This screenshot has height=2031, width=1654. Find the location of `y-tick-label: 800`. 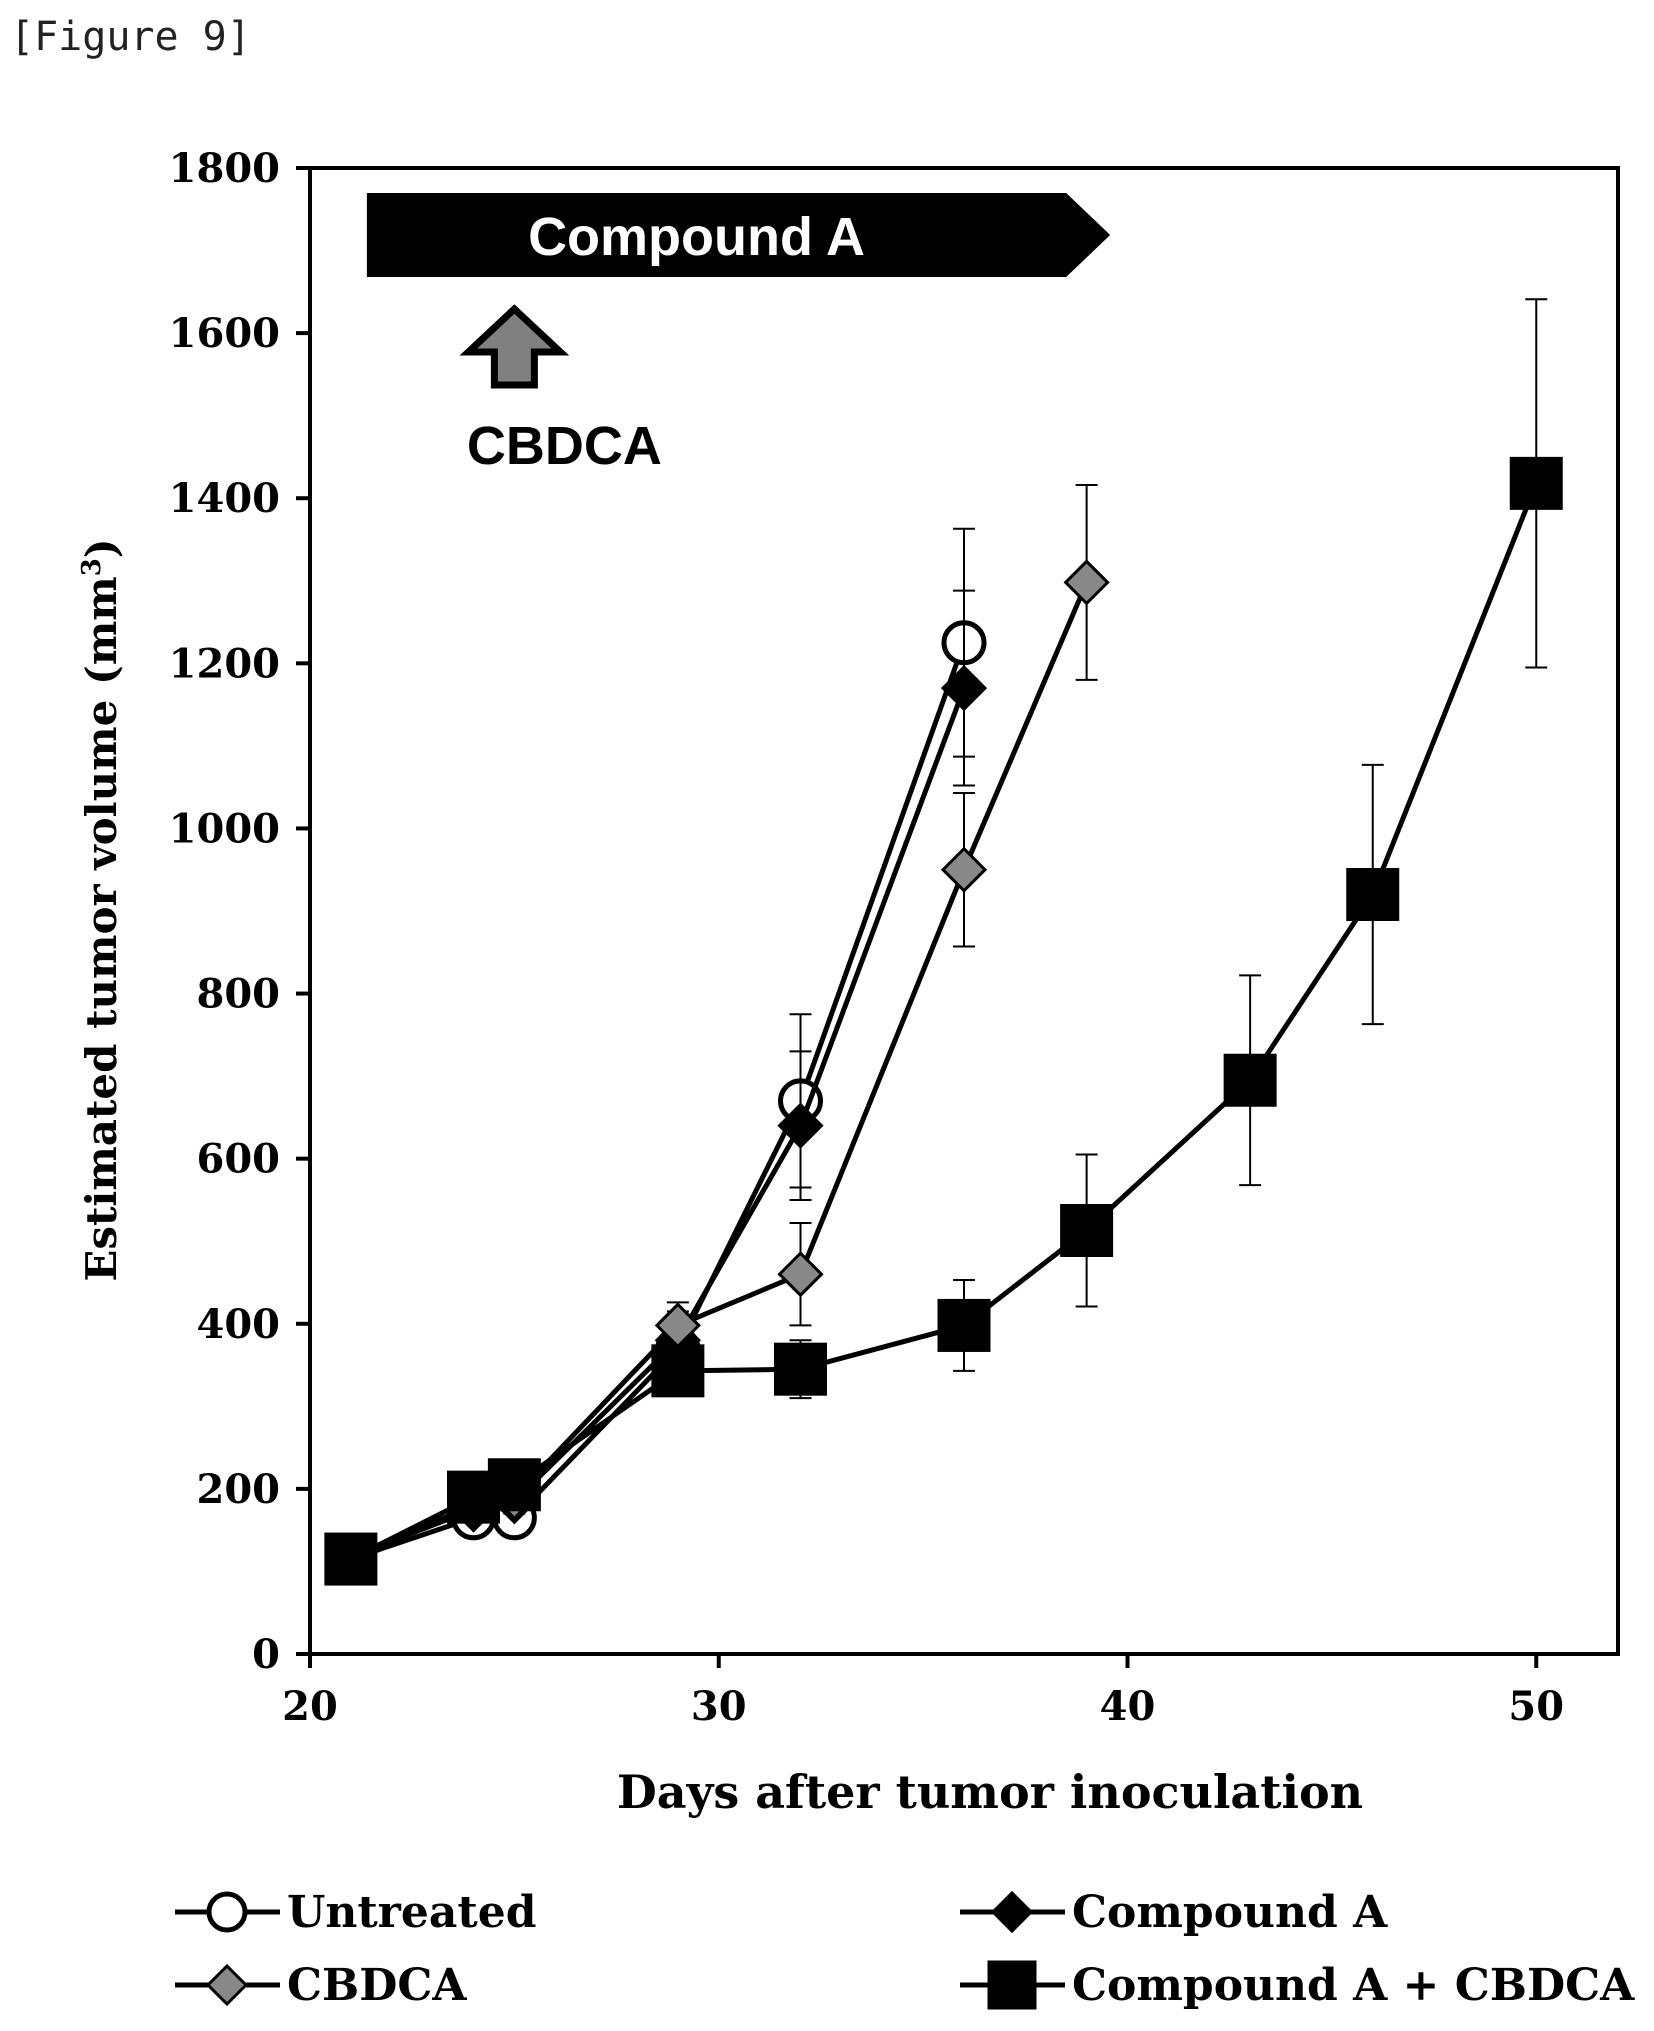

y-tick-label: 800 is located at coordinates (239, 994).